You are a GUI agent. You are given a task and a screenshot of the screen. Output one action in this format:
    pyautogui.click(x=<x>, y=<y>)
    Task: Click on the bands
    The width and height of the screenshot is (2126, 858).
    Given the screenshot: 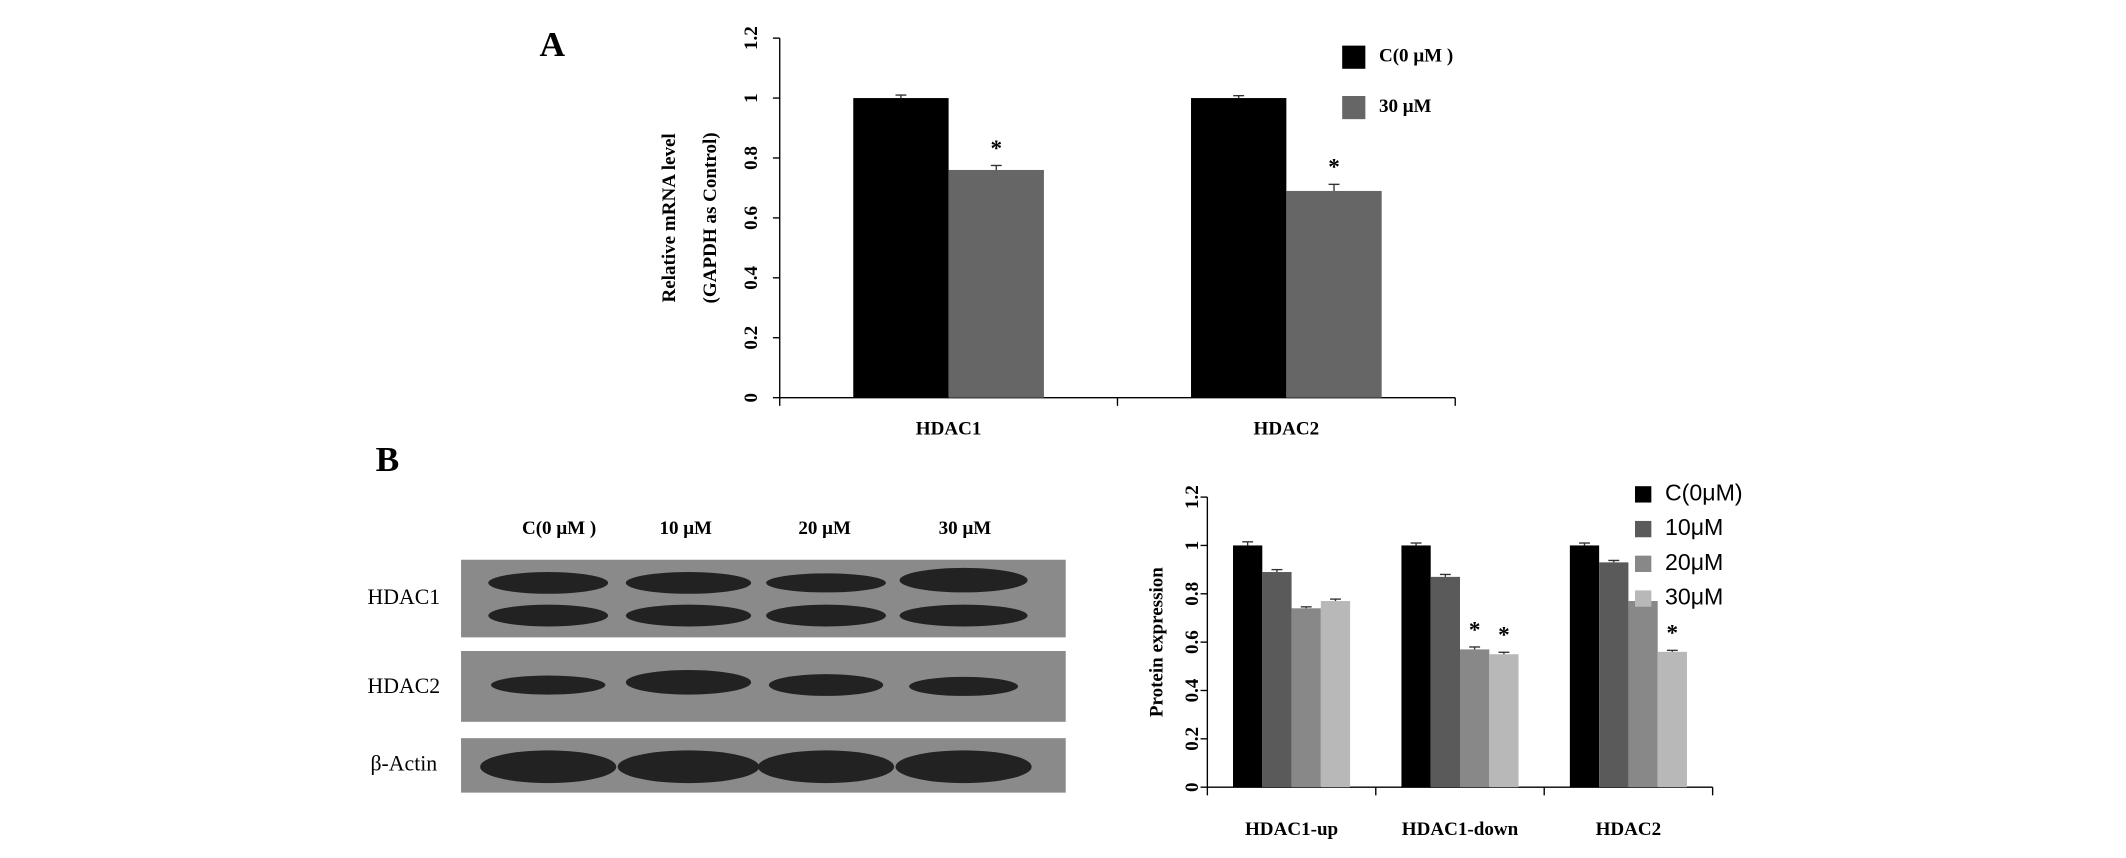 What is the action you would take?
    pyautogui.click(x=756, y=675)
    